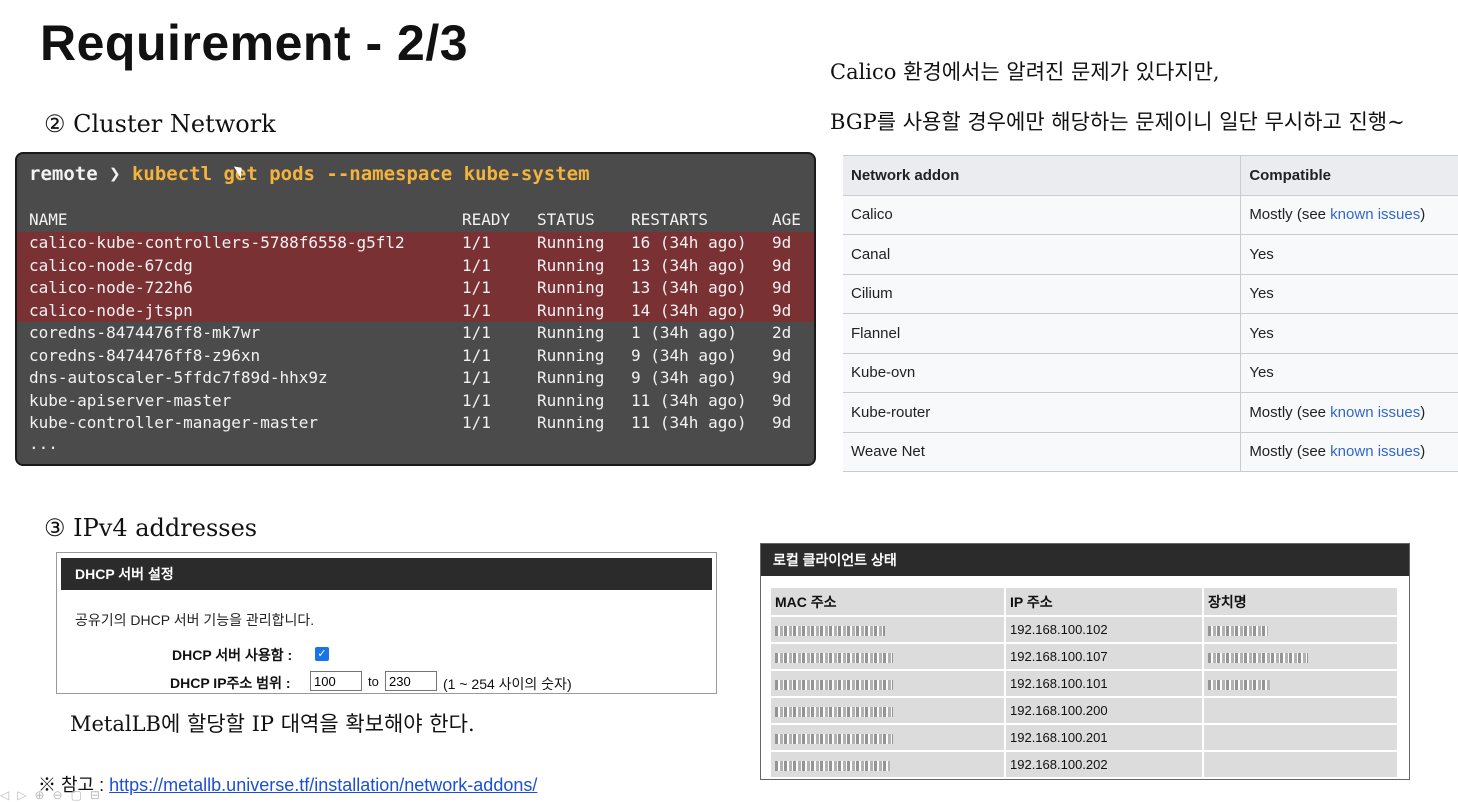 This screenshot has height=802, width=1458. I want to click on dhcp-range-label: DHCP IP주소 범위 :, so click(230, 683).